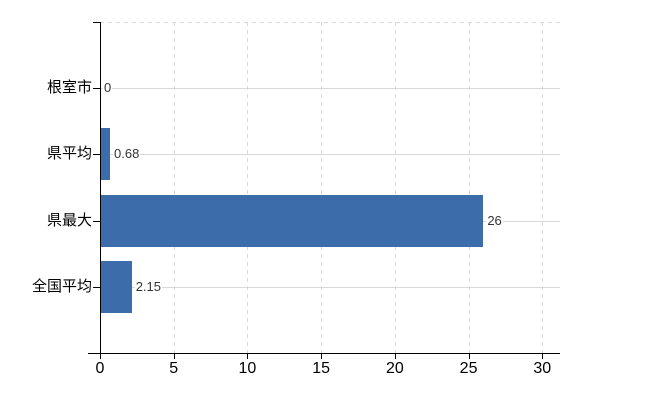  Describe the element at coordinates (494, 220) in the screenshot. I see `value-label: 26` at that location.